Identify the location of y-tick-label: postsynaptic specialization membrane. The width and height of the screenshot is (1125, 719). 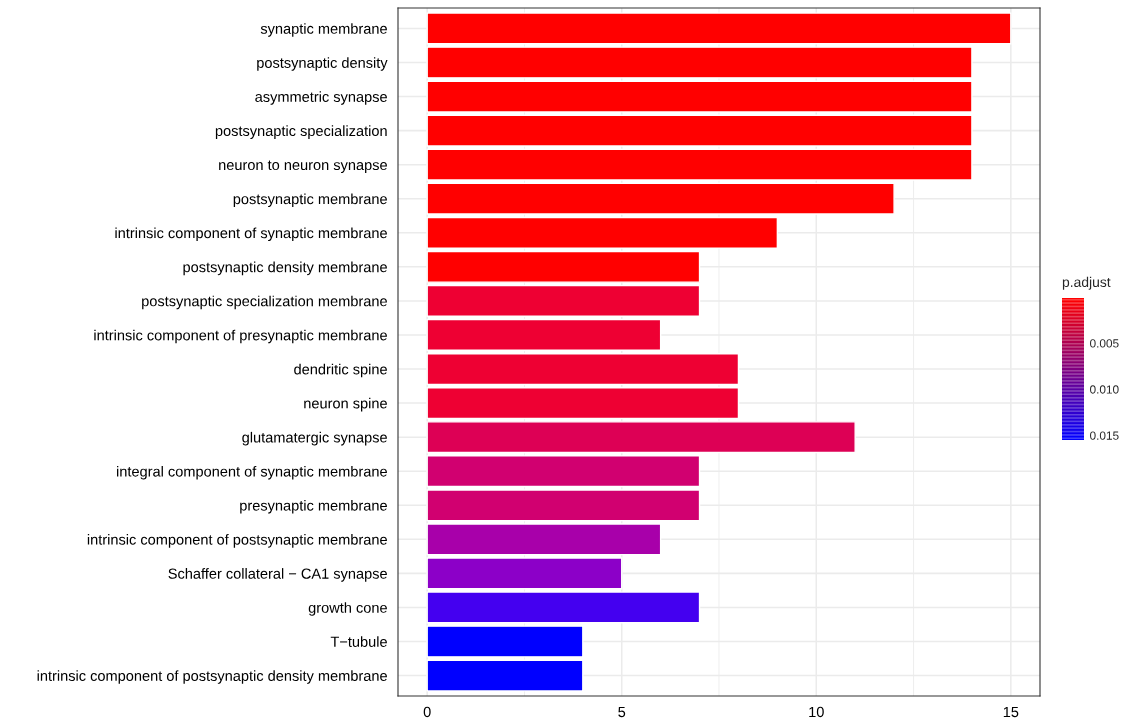
(264, 302).